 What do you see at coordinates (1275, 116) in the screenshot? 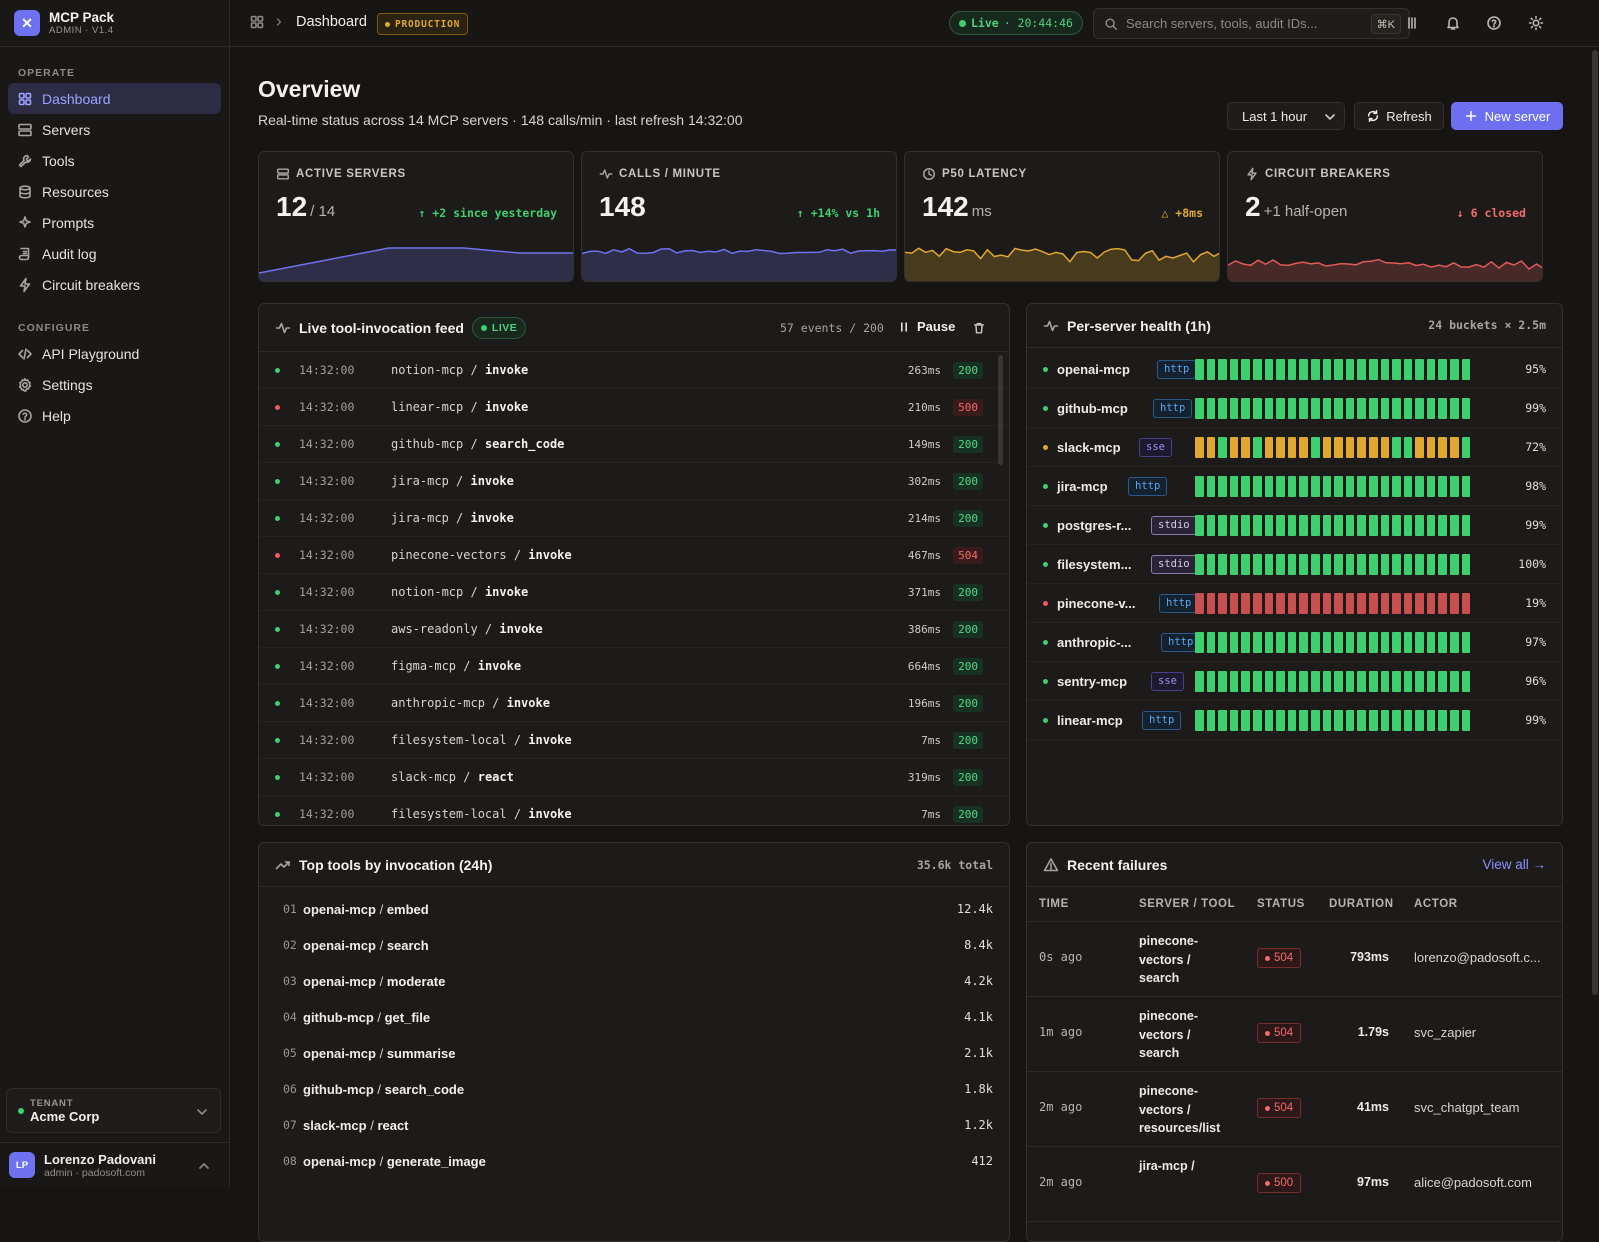
I see `time-range-value: Last 1 hour` at bounding box center [1275, 116].